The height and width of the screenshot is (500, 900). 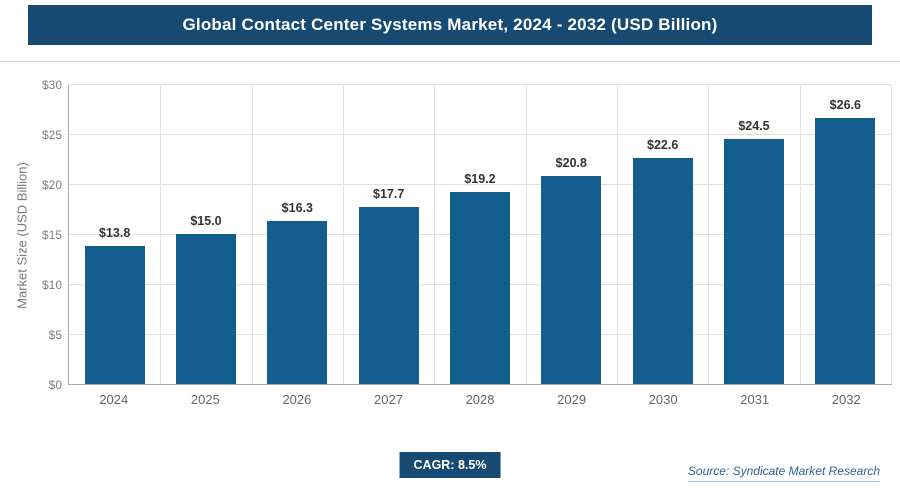 I want to click on bar-value-label: $13.8, so click(x=115, y=233).